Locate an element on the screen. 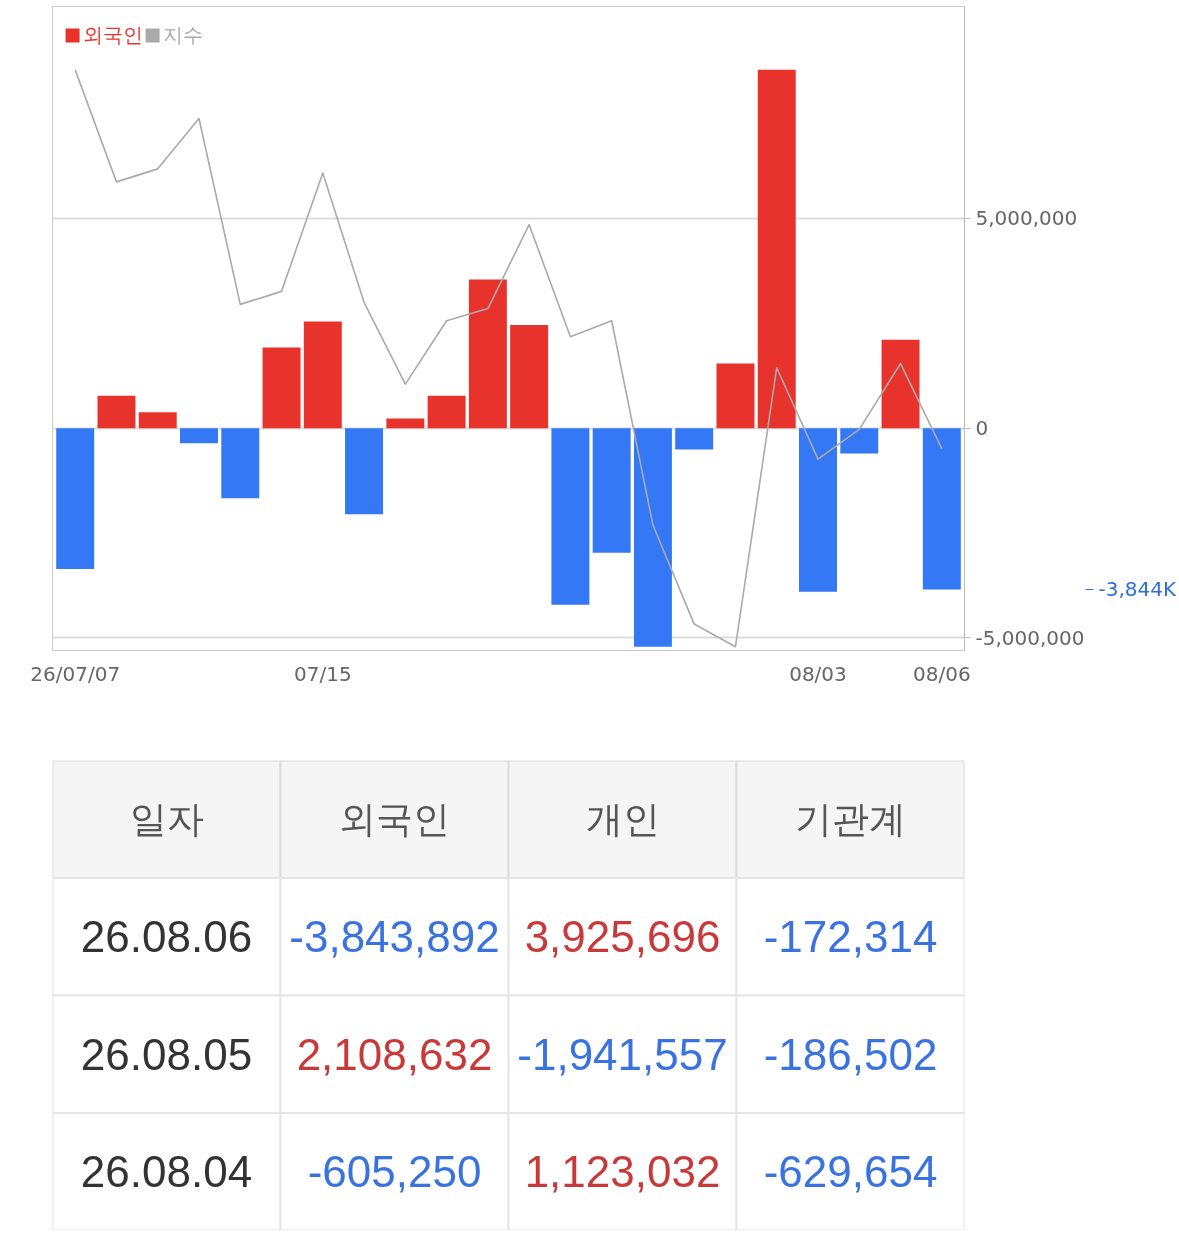 This screenshot has width=1179, height=1241. text: 1,123,032 is located at coordinates (622, 1172).